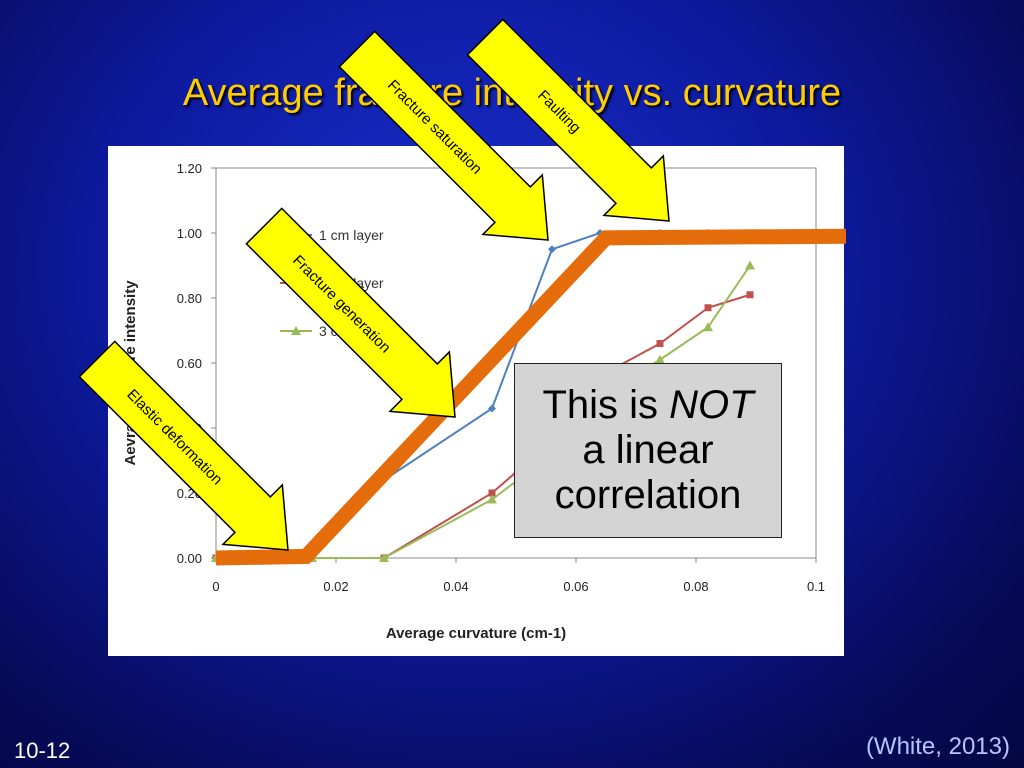  I want to click on y-tick-label: 1.20, so click(189, 168).